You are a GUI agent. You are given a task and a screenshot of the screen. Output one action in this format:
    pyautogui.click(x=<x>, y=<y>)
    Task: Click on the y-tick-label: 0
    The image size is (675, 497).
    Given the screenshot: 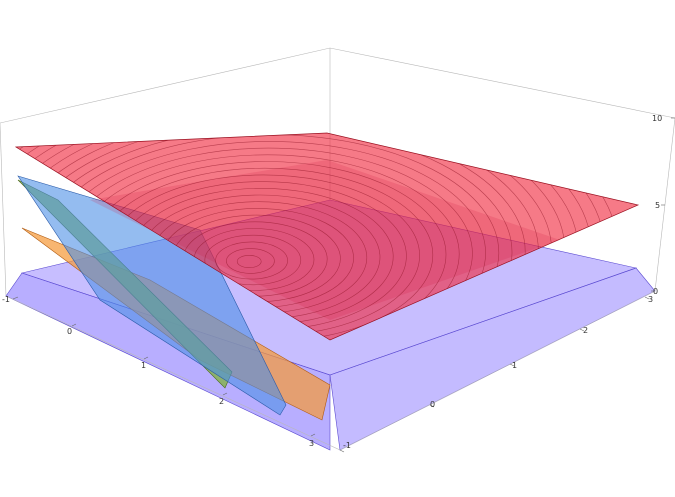 What is the action you would take?
    pyautogui.click(x=432, y=404)
    